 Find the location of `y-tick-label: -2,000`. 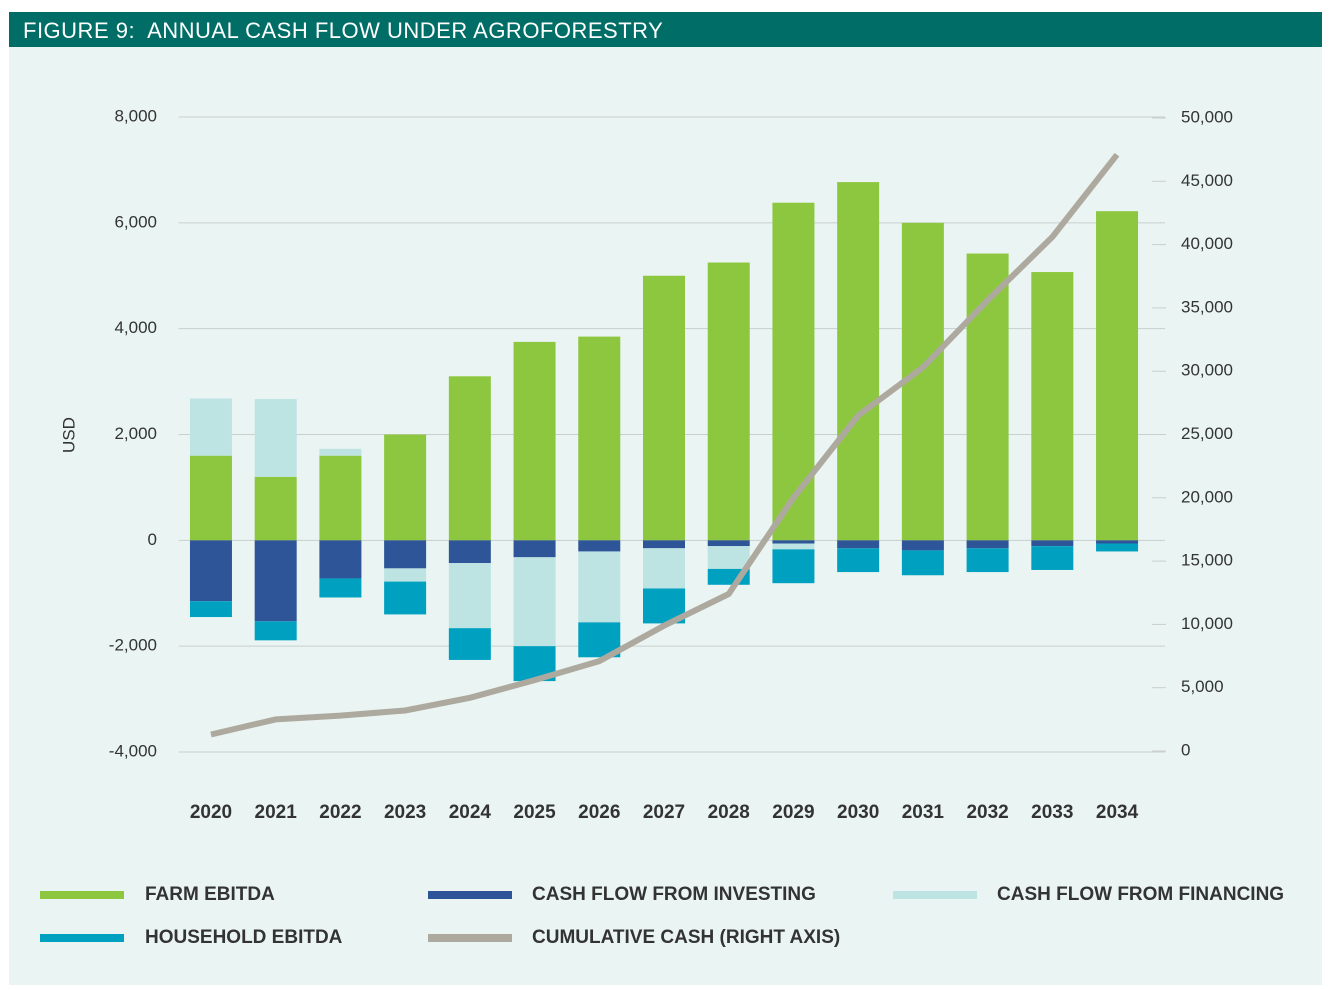

y-tick-label: -2,000 is located at coordinates (133, 645).